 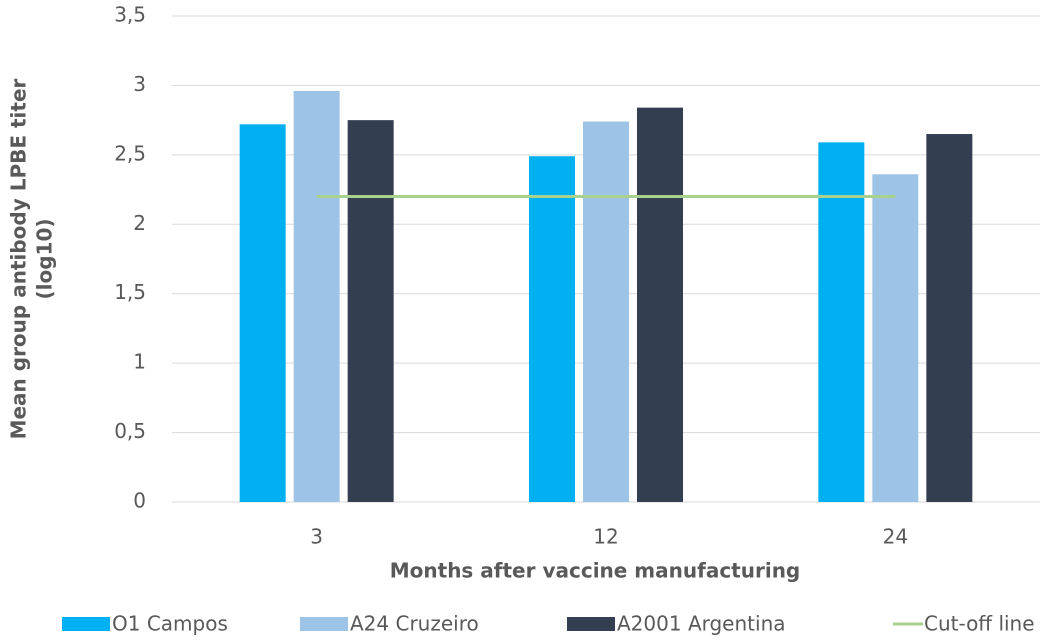 What do you see at coordinates (139, 501) in the screenshot?
I see `y-tick-label: 0` at bounding box center [139, 501].